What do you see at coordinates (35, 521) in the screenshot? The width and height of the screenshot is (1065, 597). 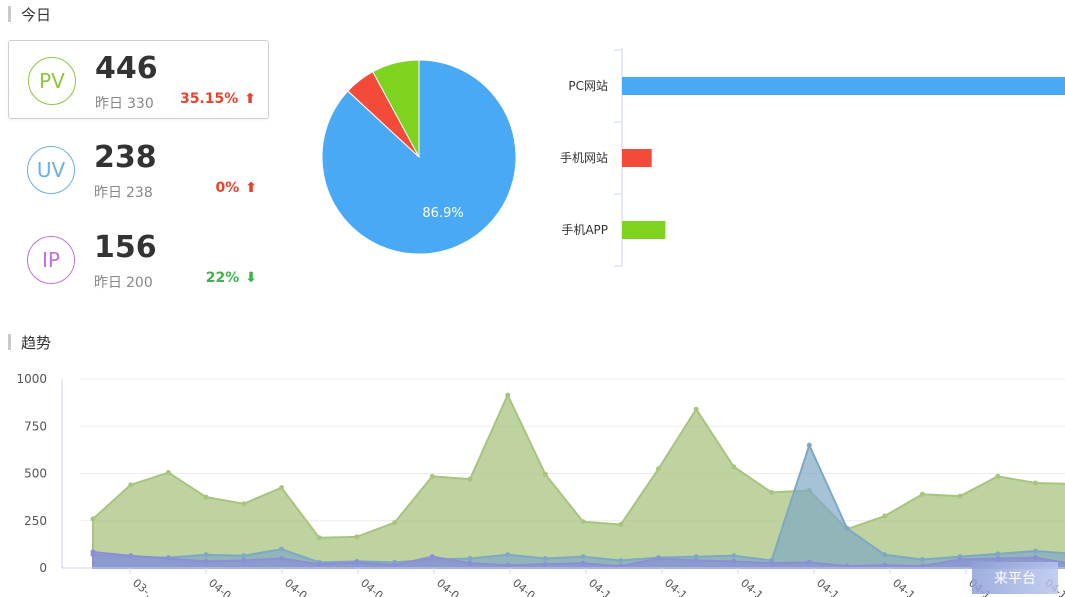 I see `y-tick-label: 250` at bounding box center [35, 521].